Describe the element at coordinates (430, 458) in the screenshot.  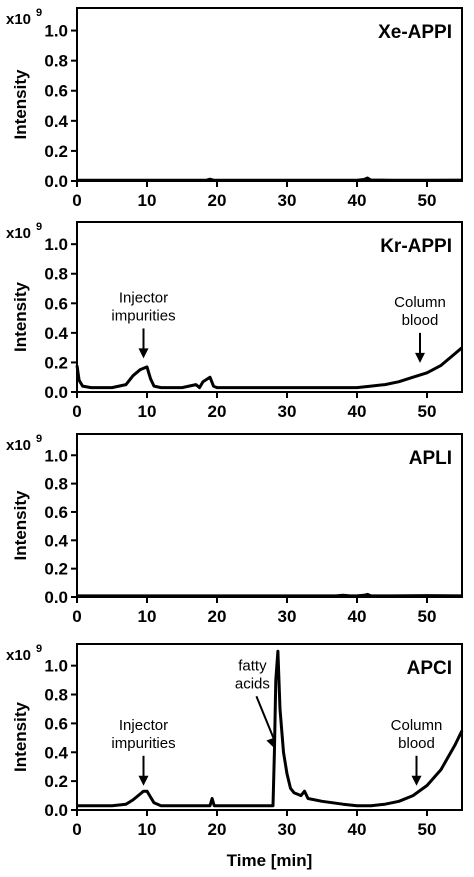
I see `panel-label: APLI` at that location.